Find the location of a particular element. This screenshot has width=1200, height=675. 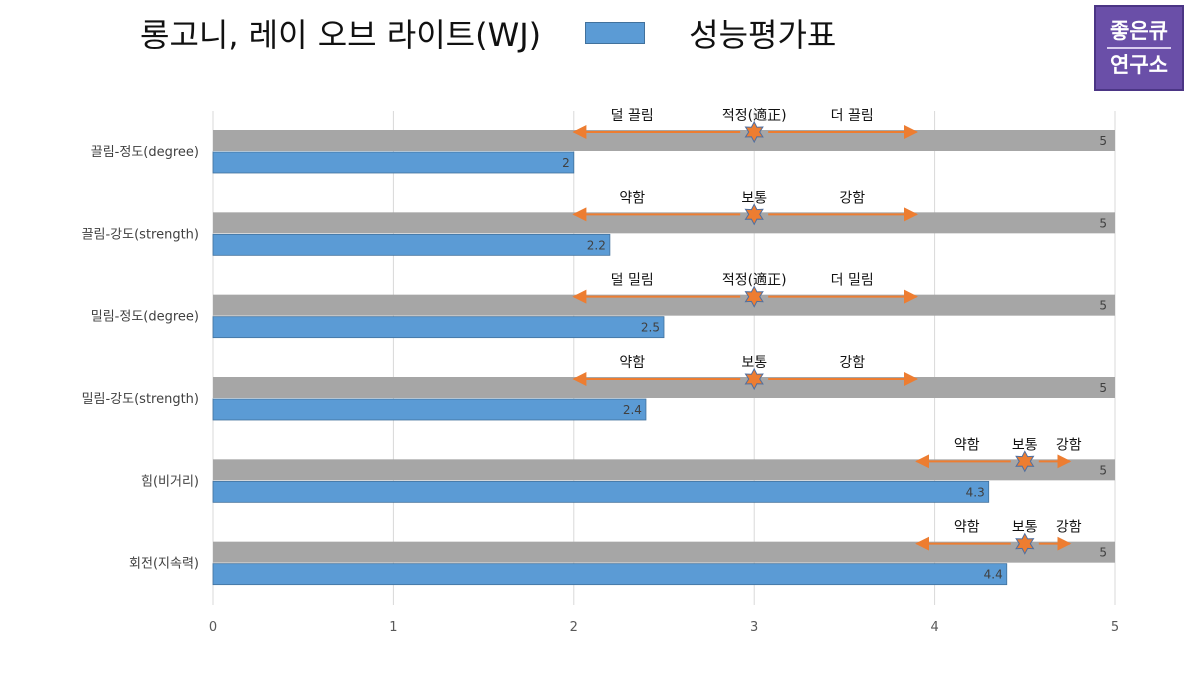

annotation-right-label: 더 끌림 is located at coordinates (852, 116).